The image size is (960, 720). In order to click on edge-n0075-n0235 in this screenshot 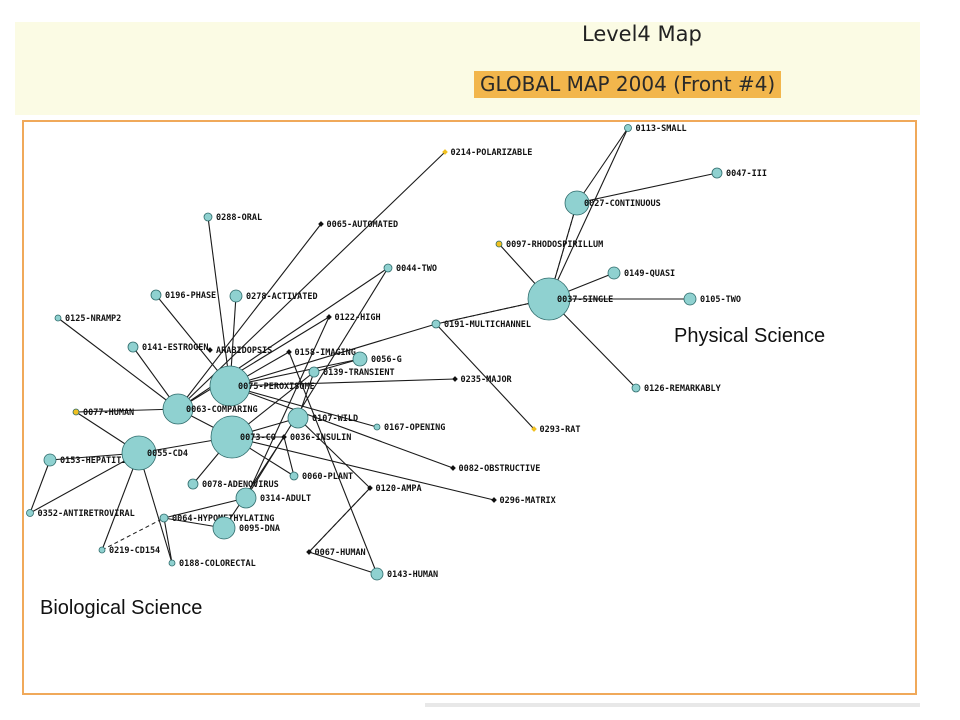, I will do `click(342, 382)`.